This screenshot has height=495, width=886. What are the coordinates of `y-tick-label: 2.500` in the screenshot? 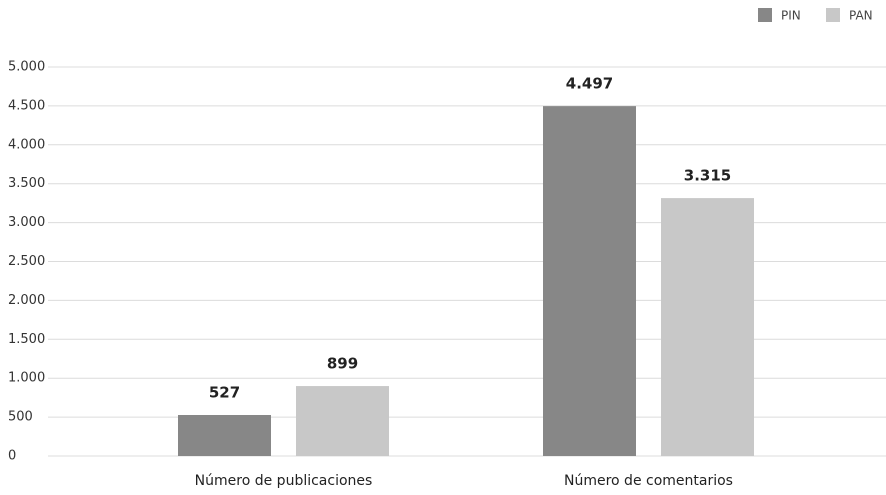 It's located at (26, 261).